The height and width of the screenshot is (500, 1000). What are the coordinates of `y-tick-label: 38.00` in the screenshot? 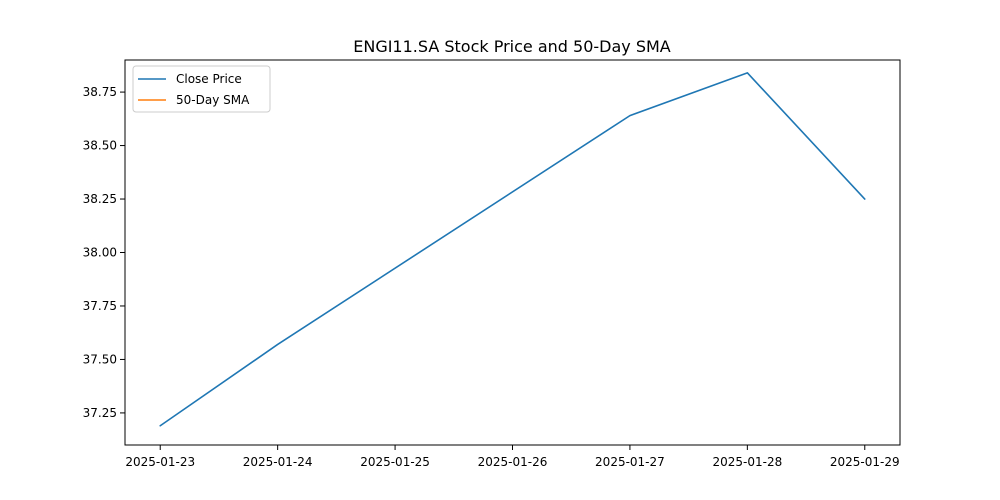 It's located at (100, 253).